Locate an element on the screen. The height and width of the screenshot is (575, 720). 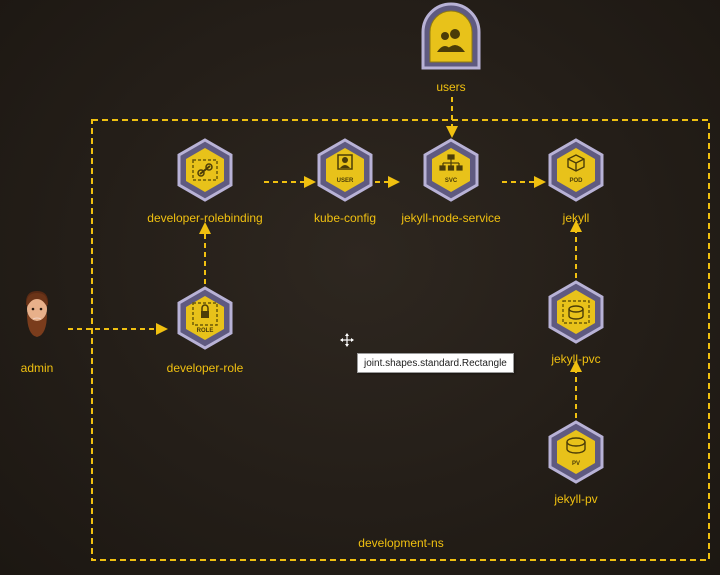
kube-config-badge: USER is located at coordinates (345, 181).